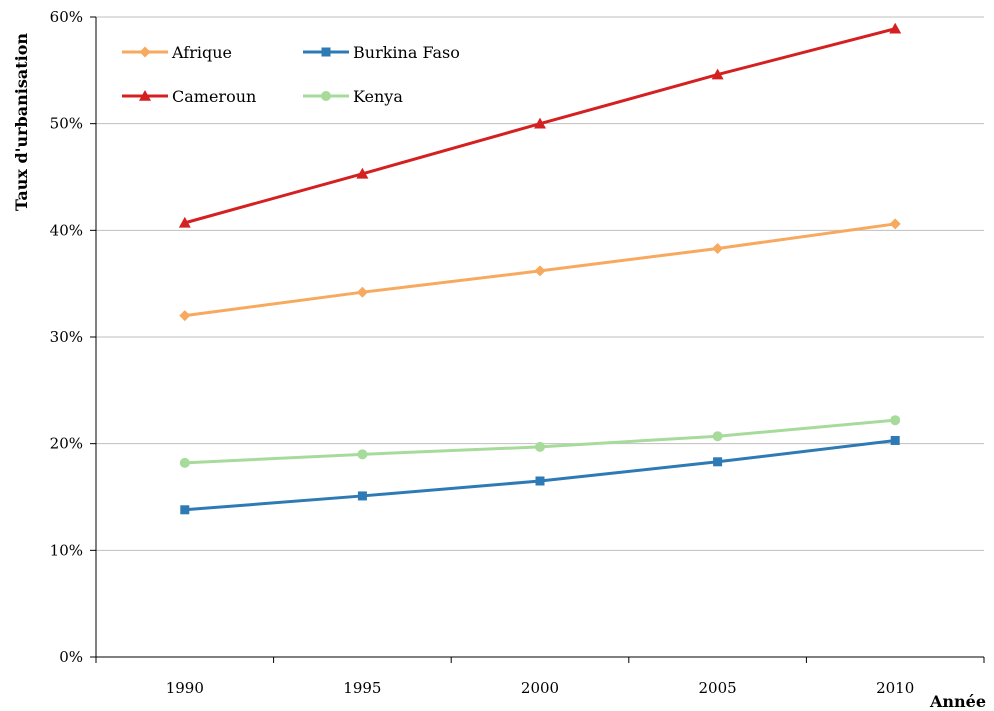 Image resolution: width=994 pixels, height=711 pixels. What do you see at coordinates (66, 444) in the screenshot?
I see `y-tick-label: 20%` at bounding box center [66, 444].